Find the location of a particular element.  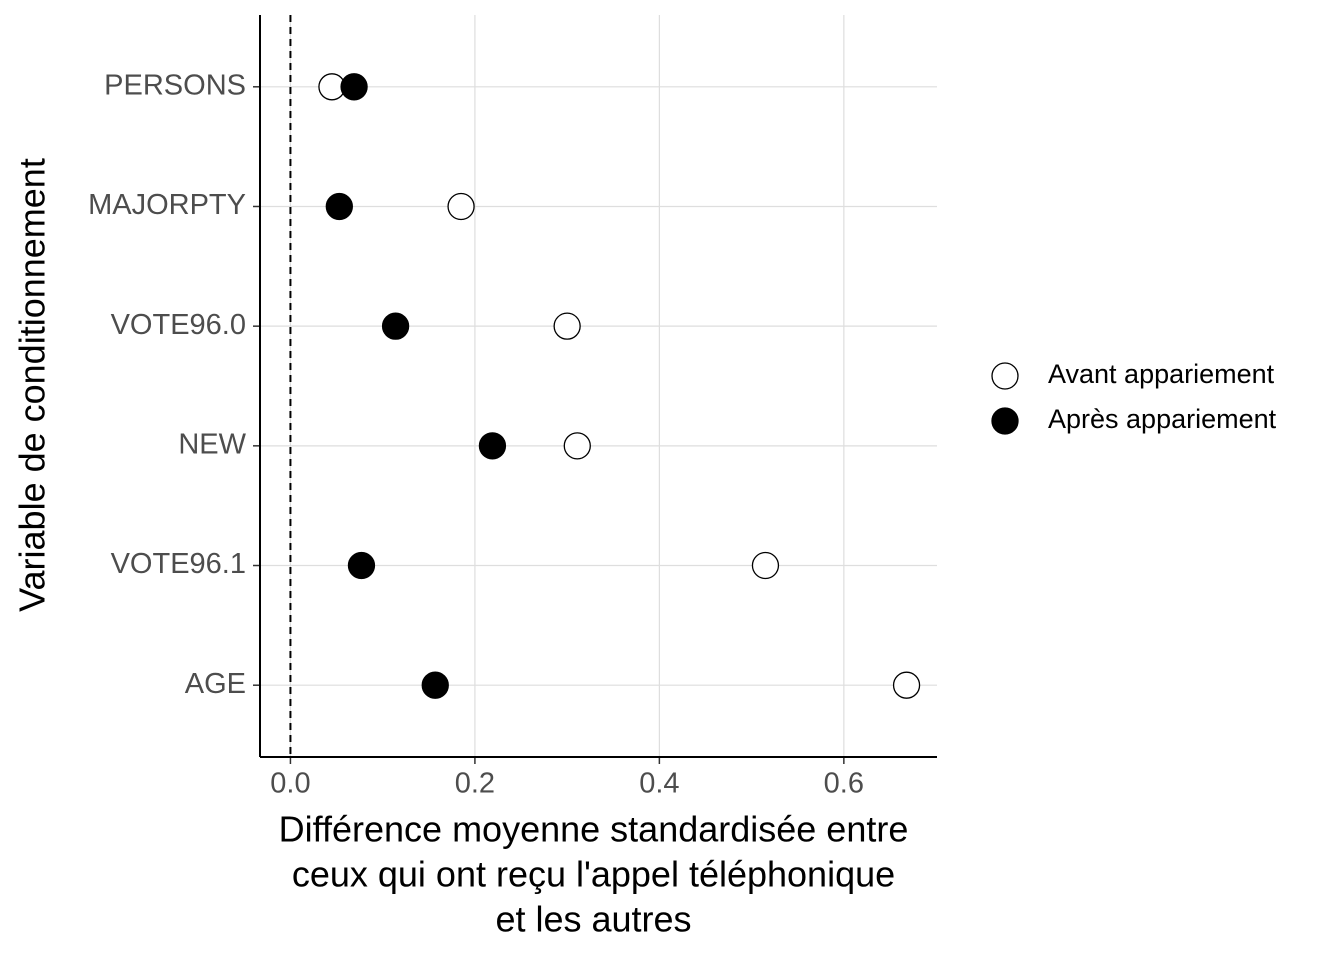

x-axis-title: ceux qui ont reçu l'appel téléphonique is located at coordinates (593, 874).